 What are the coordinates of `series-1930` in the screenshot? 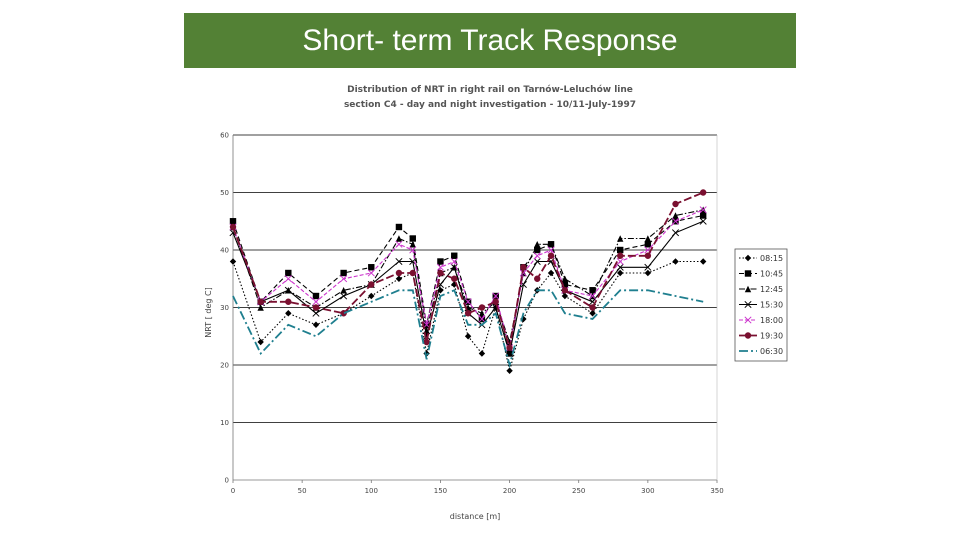 It's located at (468, 270).